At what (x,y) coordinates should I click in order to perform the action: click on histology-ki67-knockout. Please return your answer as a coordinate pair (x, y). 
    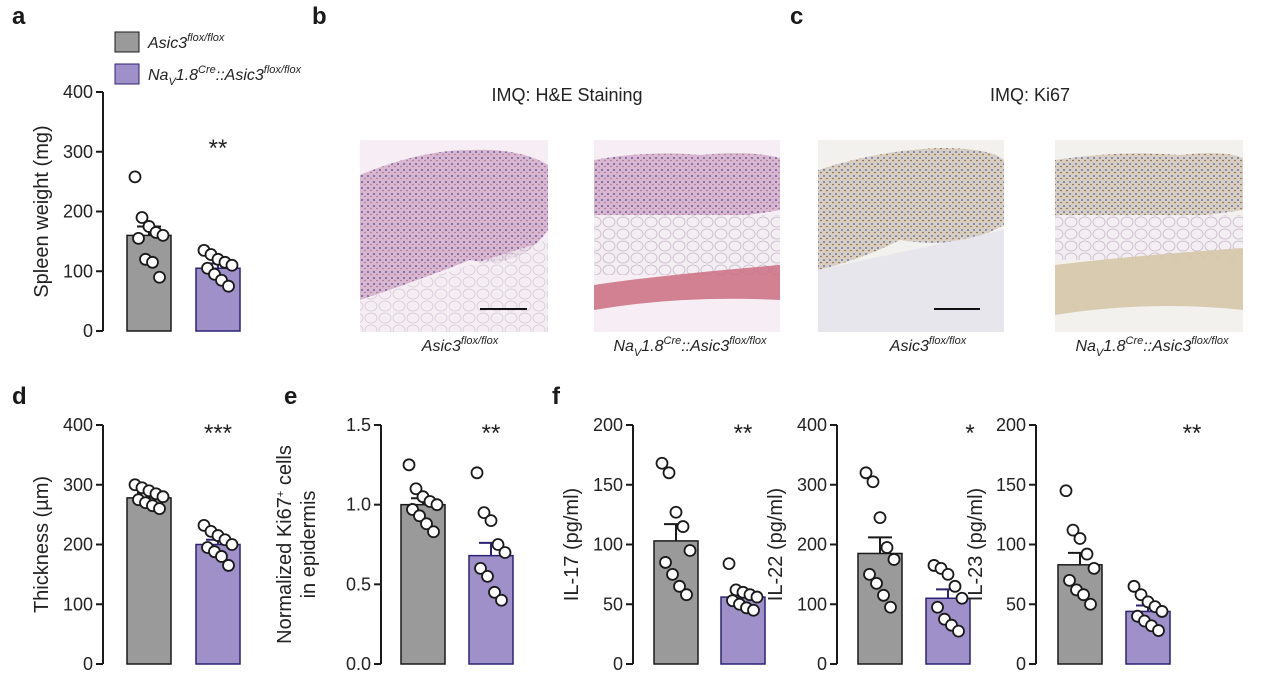
    Looking at the image, I should click on (1149, 236).